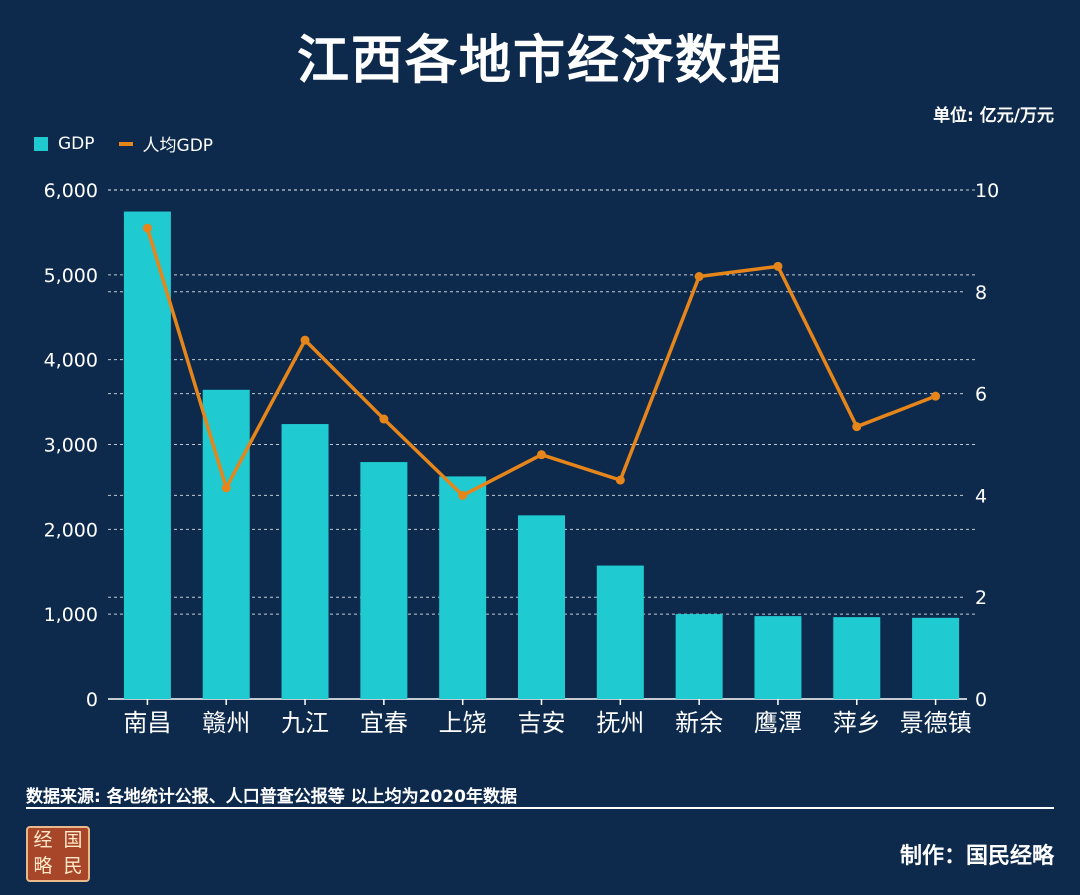  Describe the element at coordinates (384, 723) in the screenshot. I see `x-axis-tick-label: 宜春` at that location.